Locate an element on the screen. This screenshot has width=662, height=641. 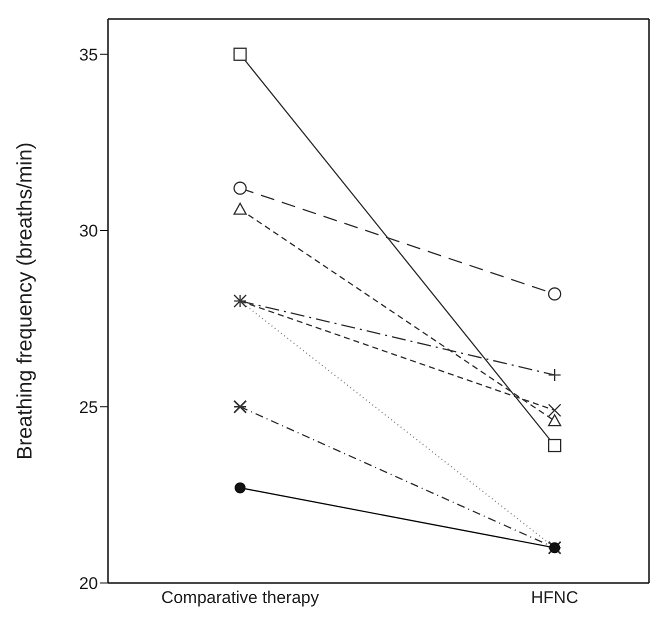
y-tick-label: 35 is located at coordinates (88, 54).